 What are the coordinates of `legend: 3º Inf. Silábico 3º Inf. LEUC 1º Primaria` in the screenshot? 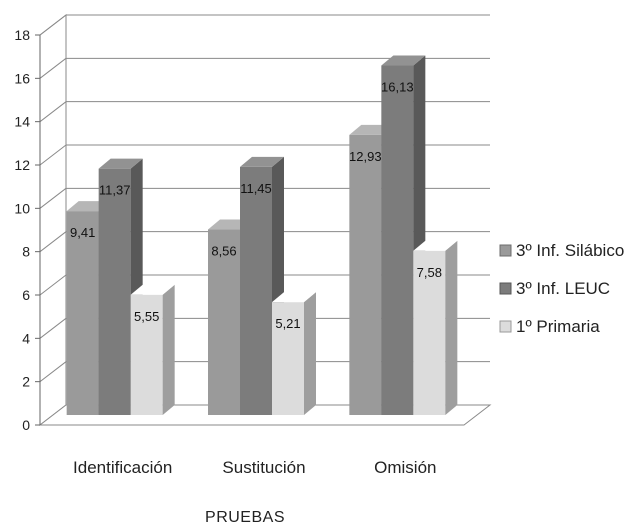 It's located at (561, 288).